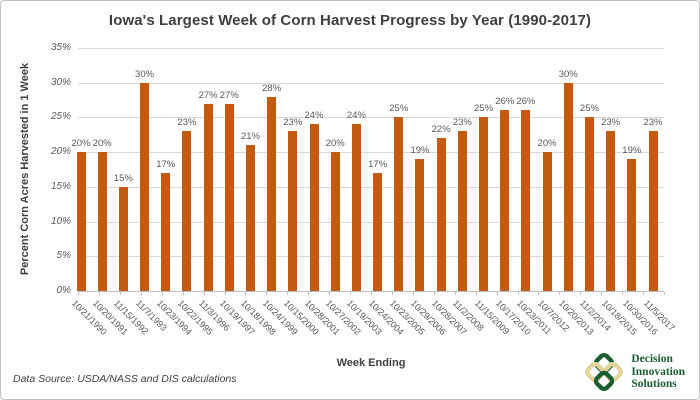 Image resolution: width=700 pixels, height=400 pixels. I want to click on y-tick-label: 10%, so click(60, 221).